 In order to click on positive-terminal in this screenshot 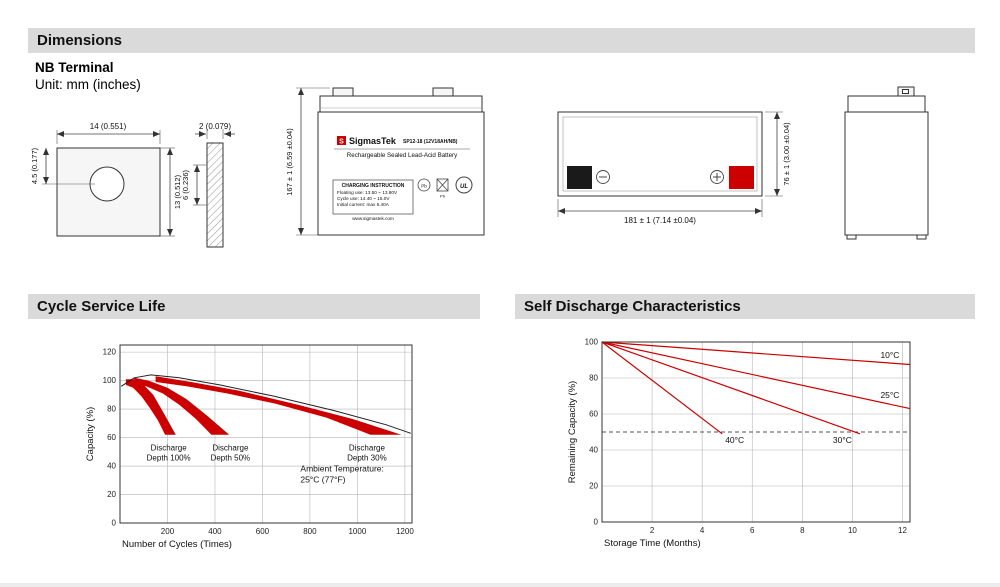, I will do `click(741, 177)`.